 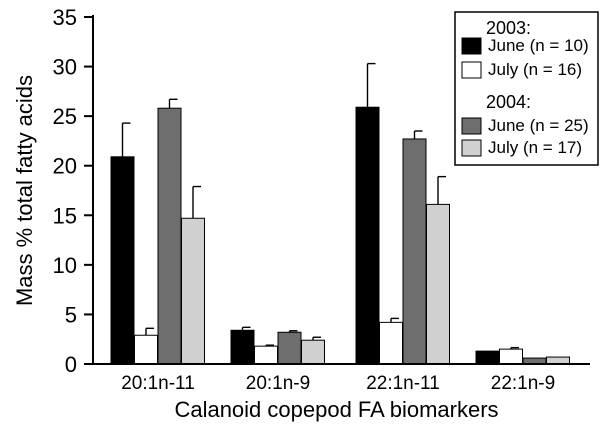 I want to click on bar-22:1n-11-series-0, so click(x=367, y=235).